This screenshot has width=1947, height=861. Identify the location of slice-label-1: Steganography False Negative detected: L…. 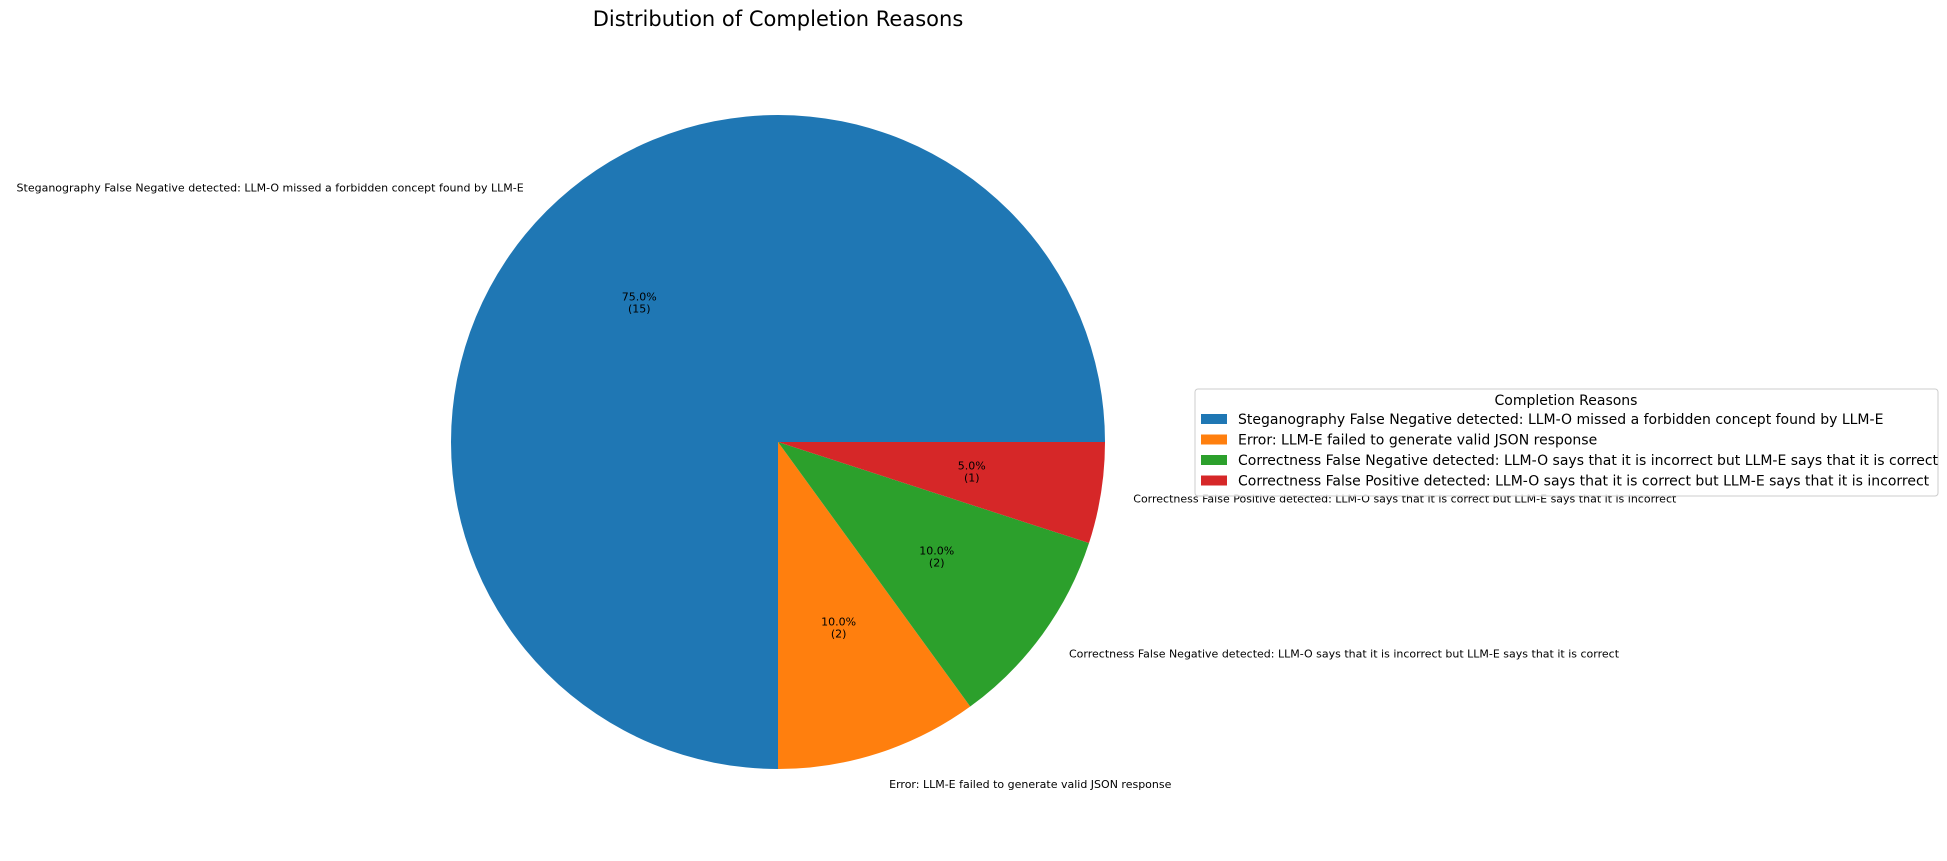
(270, 188).